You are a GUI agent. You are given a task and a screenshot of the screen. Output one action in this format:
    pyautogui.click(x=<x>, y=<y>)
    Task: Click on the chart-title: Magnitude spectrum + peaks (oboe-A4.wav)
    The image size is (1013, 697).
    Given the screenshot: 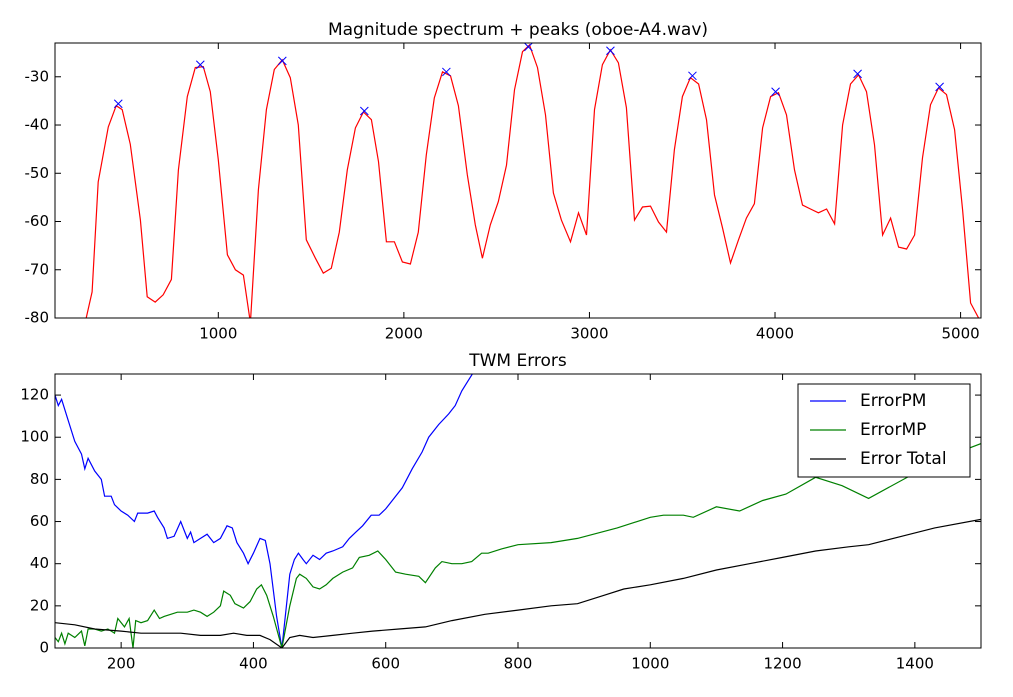 What is the action you would take?
    pyautogui.click(x=518, y=30)
    